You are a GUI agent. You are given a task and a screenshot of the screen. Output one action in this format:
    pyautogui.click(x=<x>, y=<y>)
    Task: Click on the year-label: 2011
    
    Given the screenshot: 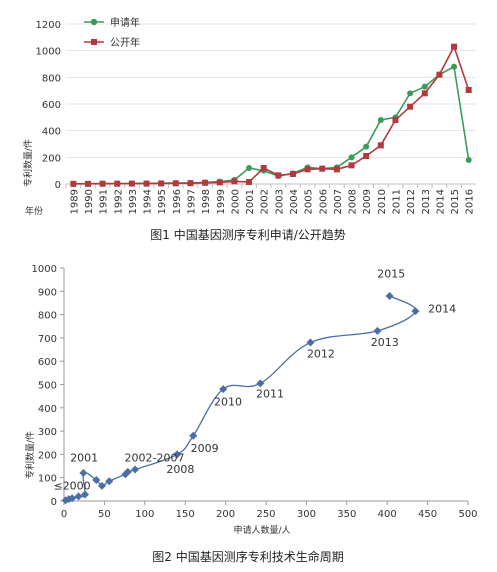 What is the action you would take?
    pyautogui.click(x=270, y=393)
    